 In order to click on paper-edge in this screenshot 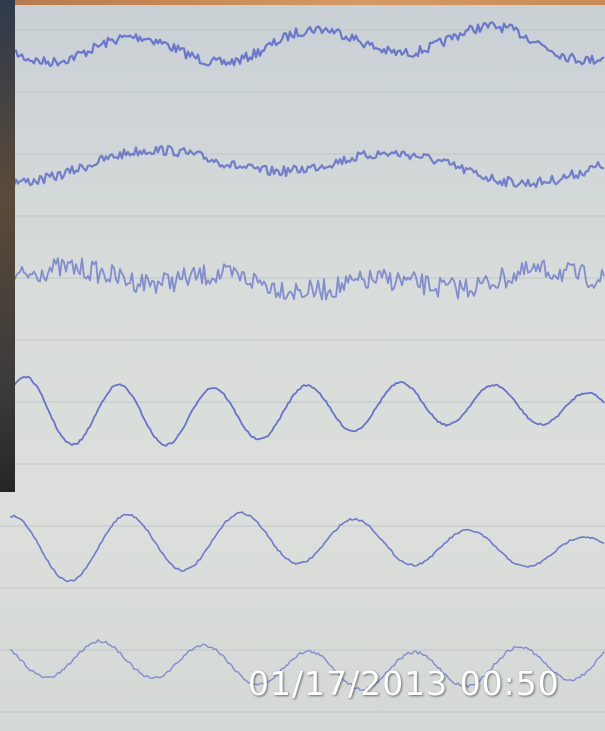, I will do `click(302, 2)`.